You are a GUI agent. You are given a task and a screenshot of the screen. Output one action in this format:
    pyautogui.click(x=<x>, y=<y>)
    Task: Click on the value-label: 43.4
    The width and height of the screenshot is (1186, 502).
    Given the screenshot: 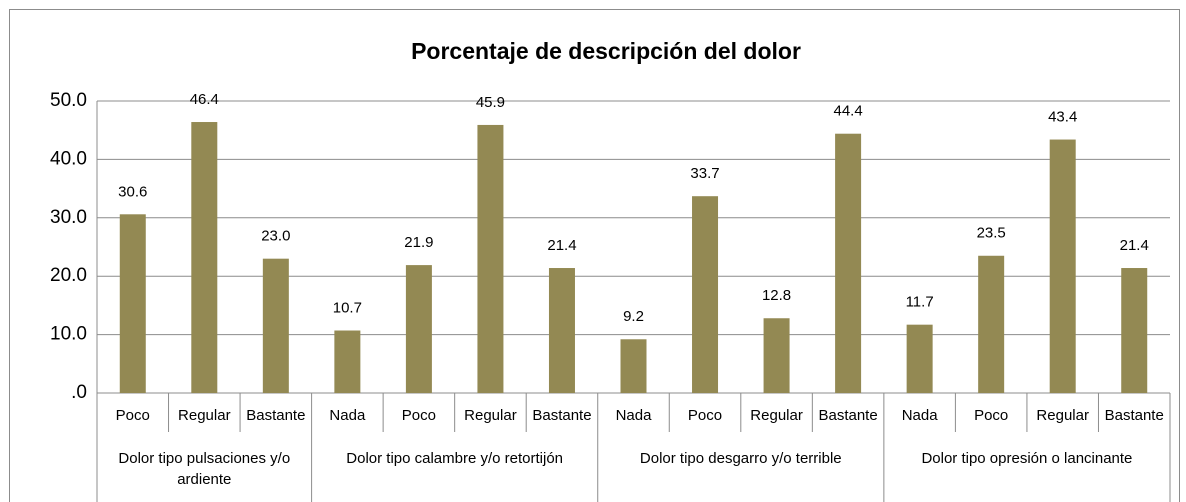 What is the action you would take?
    pyautogui.click(x=1062, y=117)
    